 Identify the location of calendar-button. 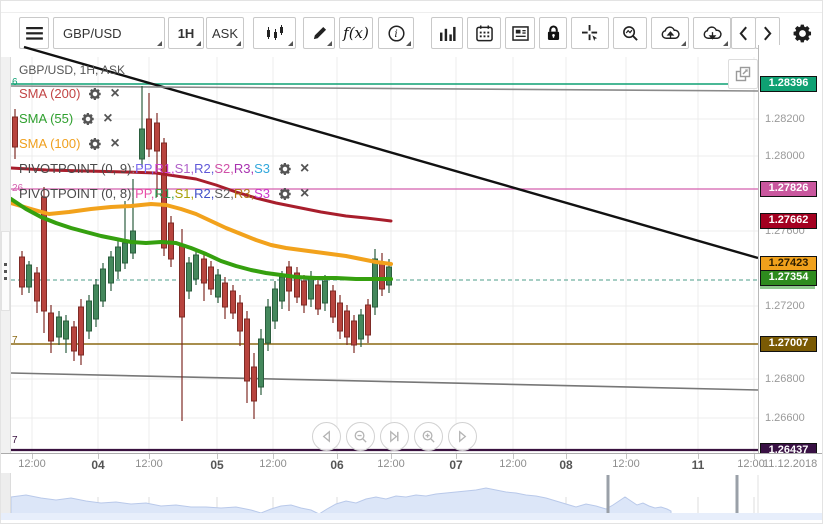
(484, 33).